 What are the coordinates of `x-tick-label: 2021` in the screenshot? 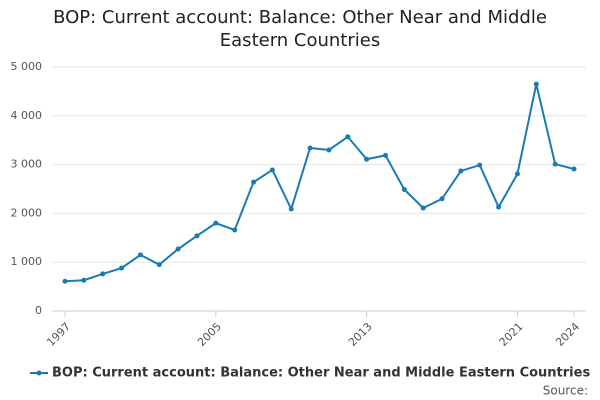 It's located at (511, 334).